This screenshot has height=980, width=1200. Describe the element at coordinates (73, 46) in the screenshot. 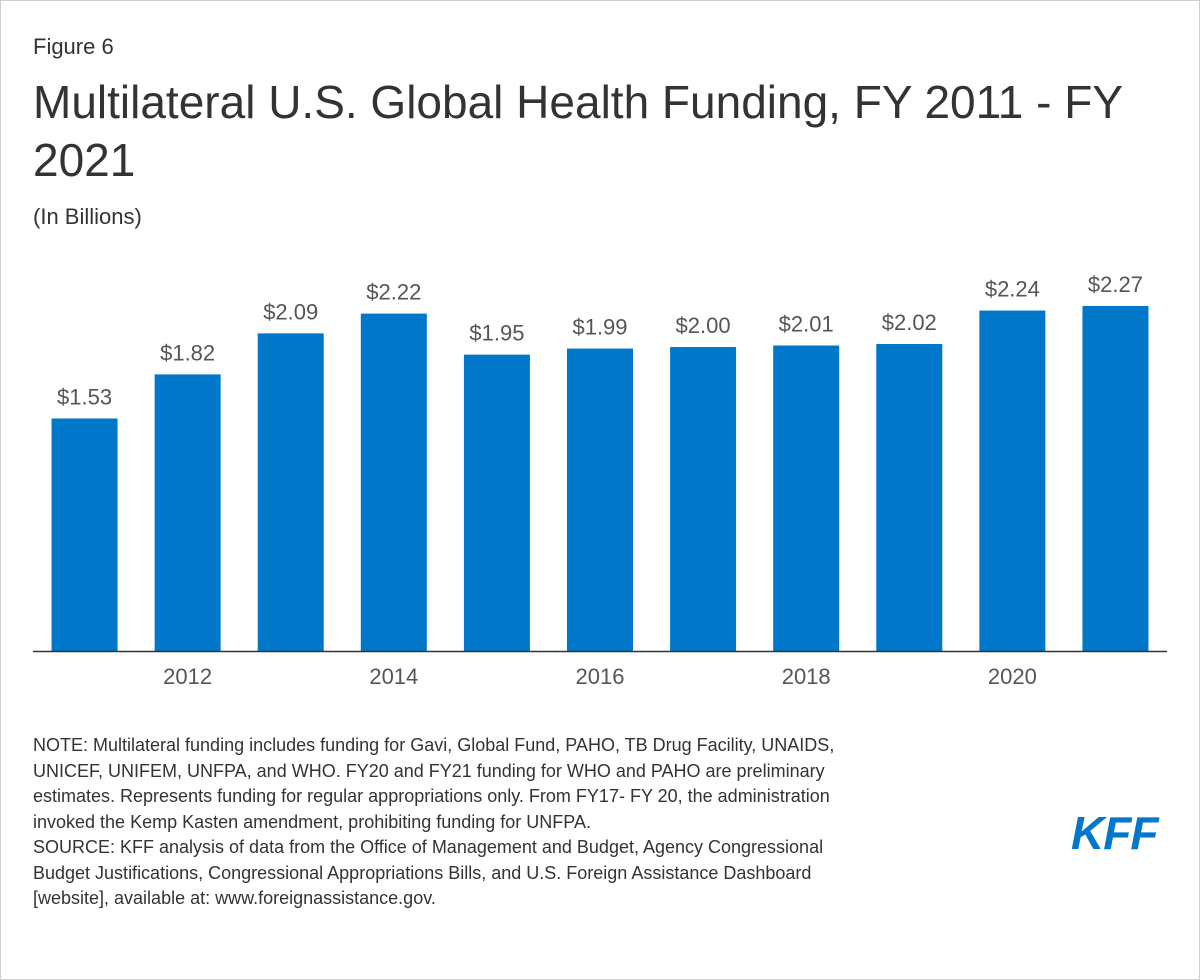

I see `figure-label: Figure 6` at that location.